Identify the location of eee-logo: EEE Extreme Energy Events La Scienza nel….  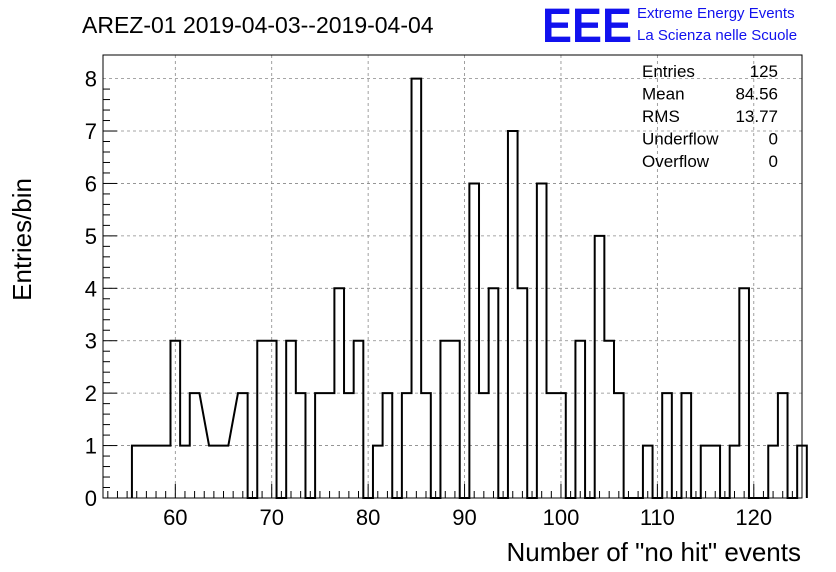
(669, 26).